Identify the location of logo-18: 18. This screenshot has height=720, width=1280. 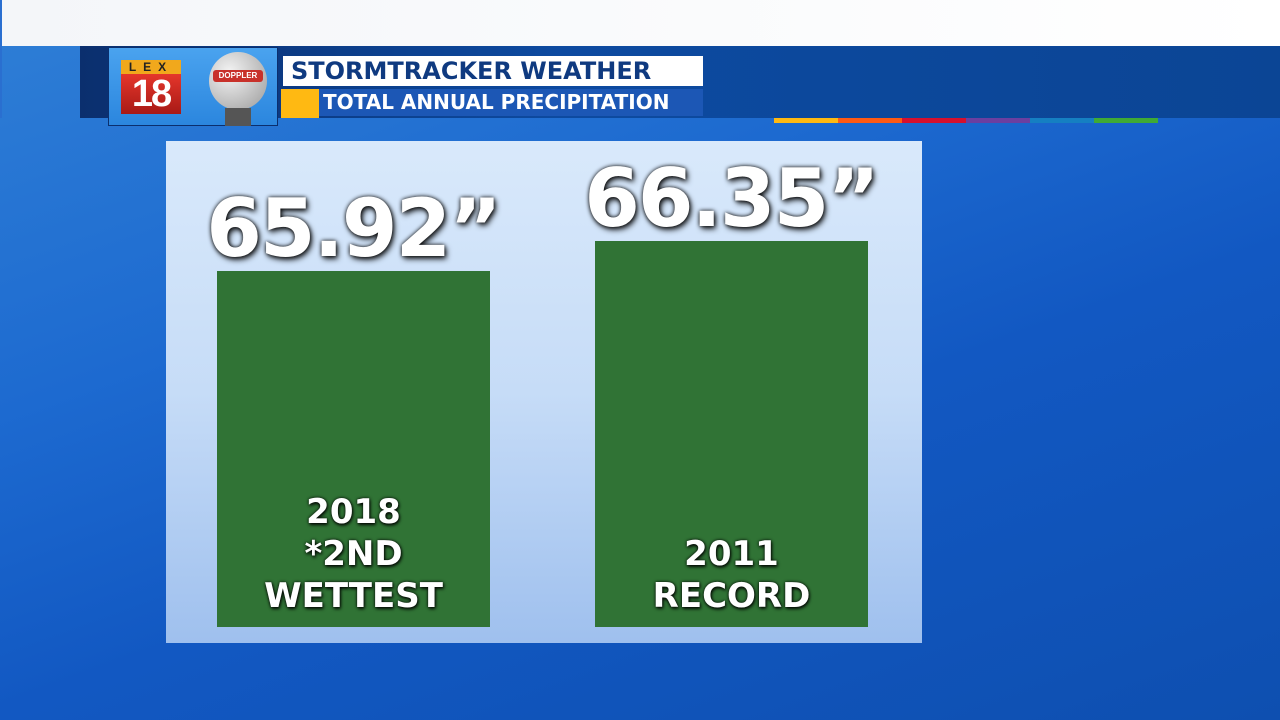
(151, 94).